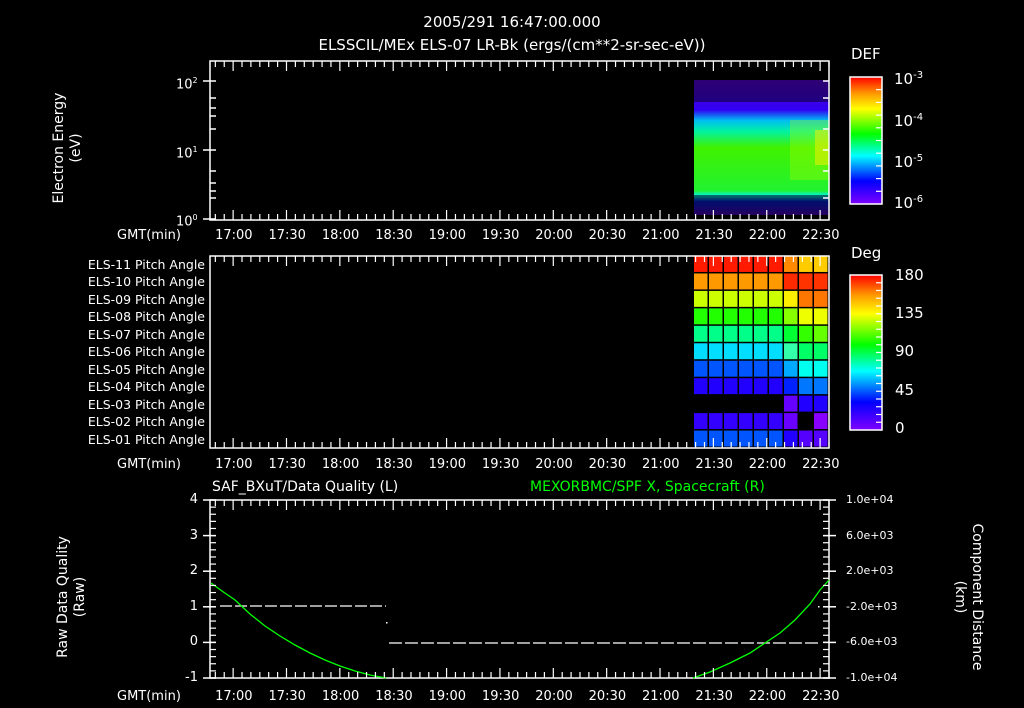 The height and width of the screenshot is (708, 1024). I want to click on deg-colorbar-label: 0, so click(900, 428).